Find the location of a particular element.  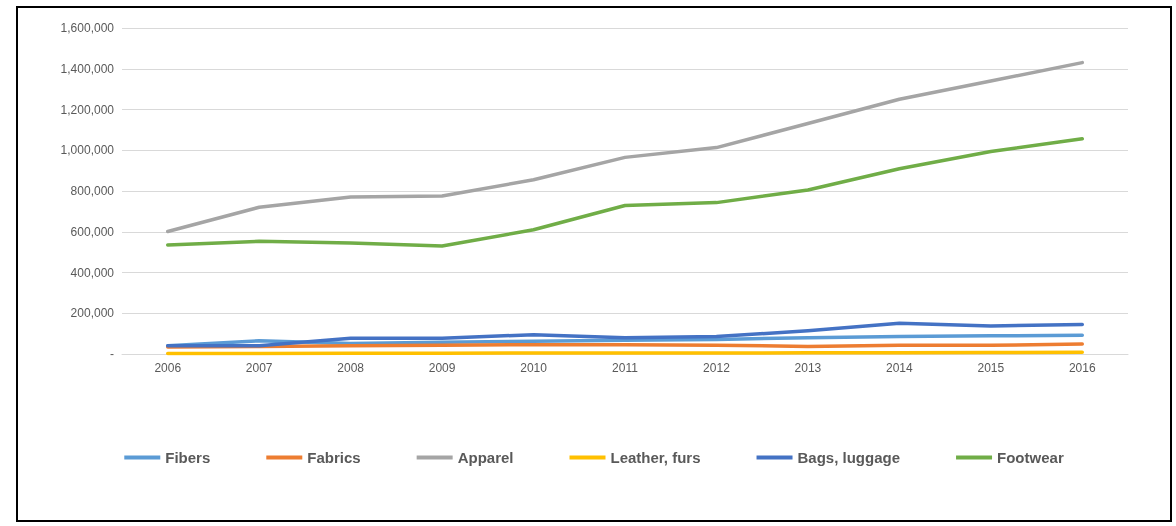

y-tick-label: - is located at coordinates (112, 354).